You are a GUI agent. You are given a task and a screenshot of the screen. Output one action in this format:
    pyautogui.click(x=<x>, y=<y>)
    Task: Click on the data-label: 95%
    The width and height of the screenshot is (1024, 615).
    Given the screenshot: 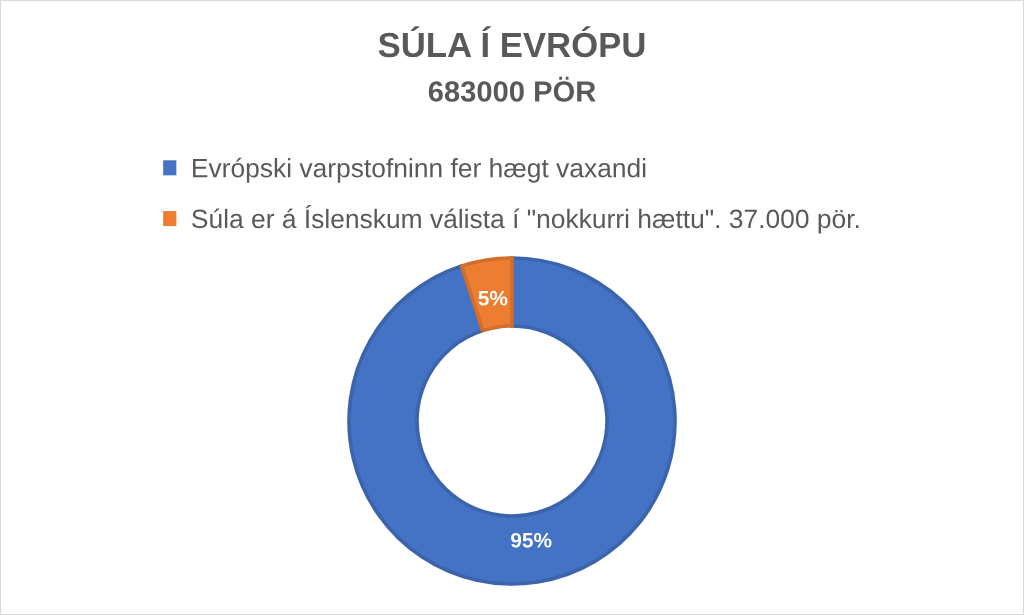 What is the action you would take?
    pyautogui.click(x=531, y=540)
    